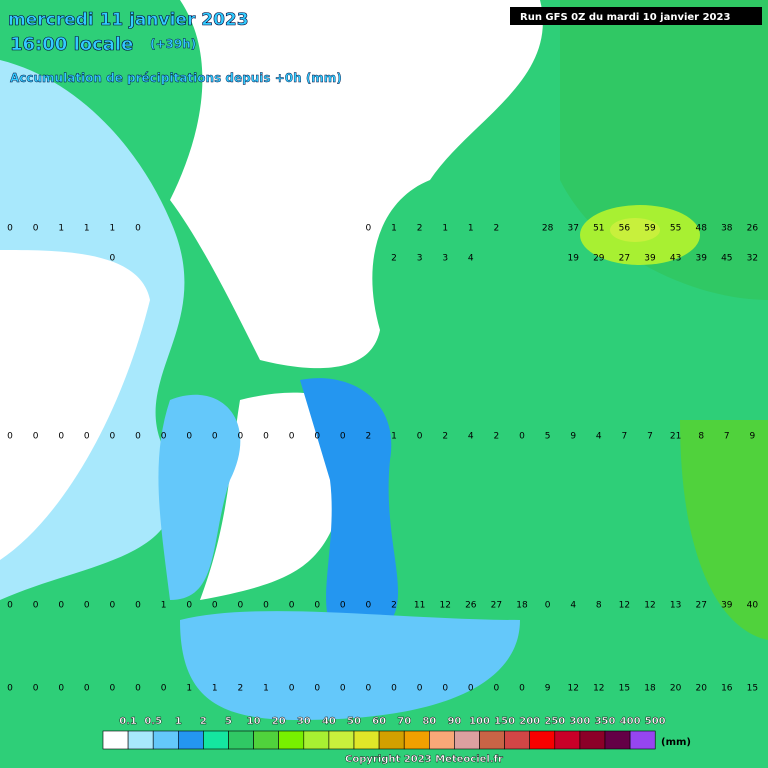 Image resolution: width=768 pixels, height=768 pixels. What do you see at coordinates (128, 20) in the screenshot?
I see `date: mercredi 11 janvier 2023` at bounding box center [128, 20].